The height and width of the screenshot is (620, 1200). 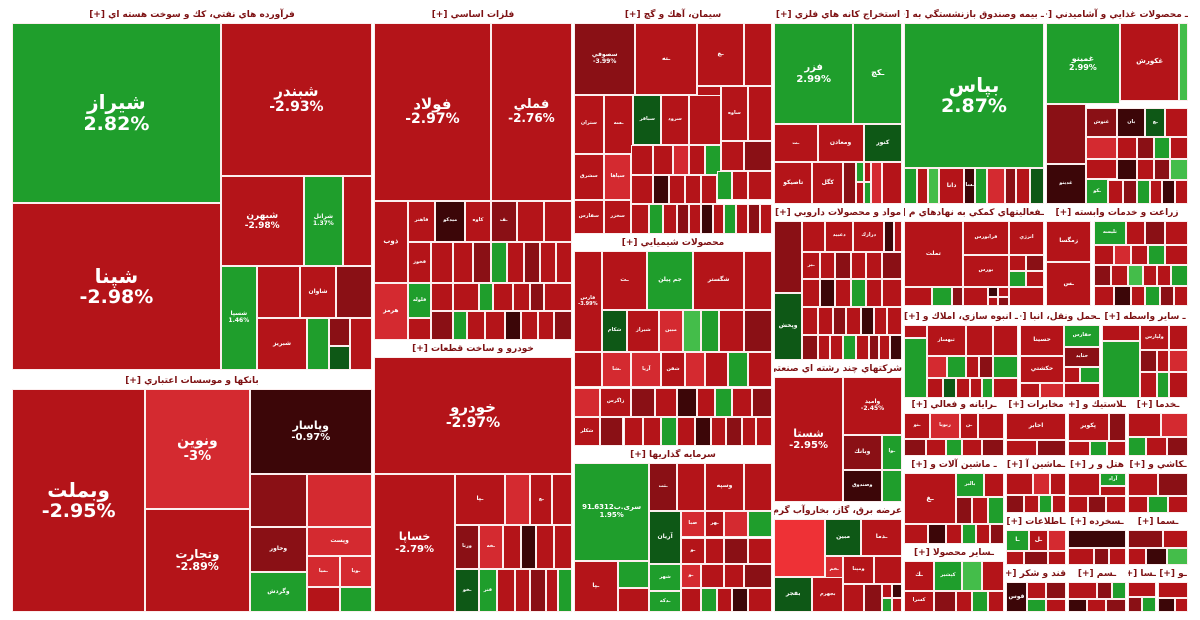 What do you see at coordinates (1112, 479) in the screenshot?
I see `stock-tile-آراد: آراد` at bounding box center [1112, 479].